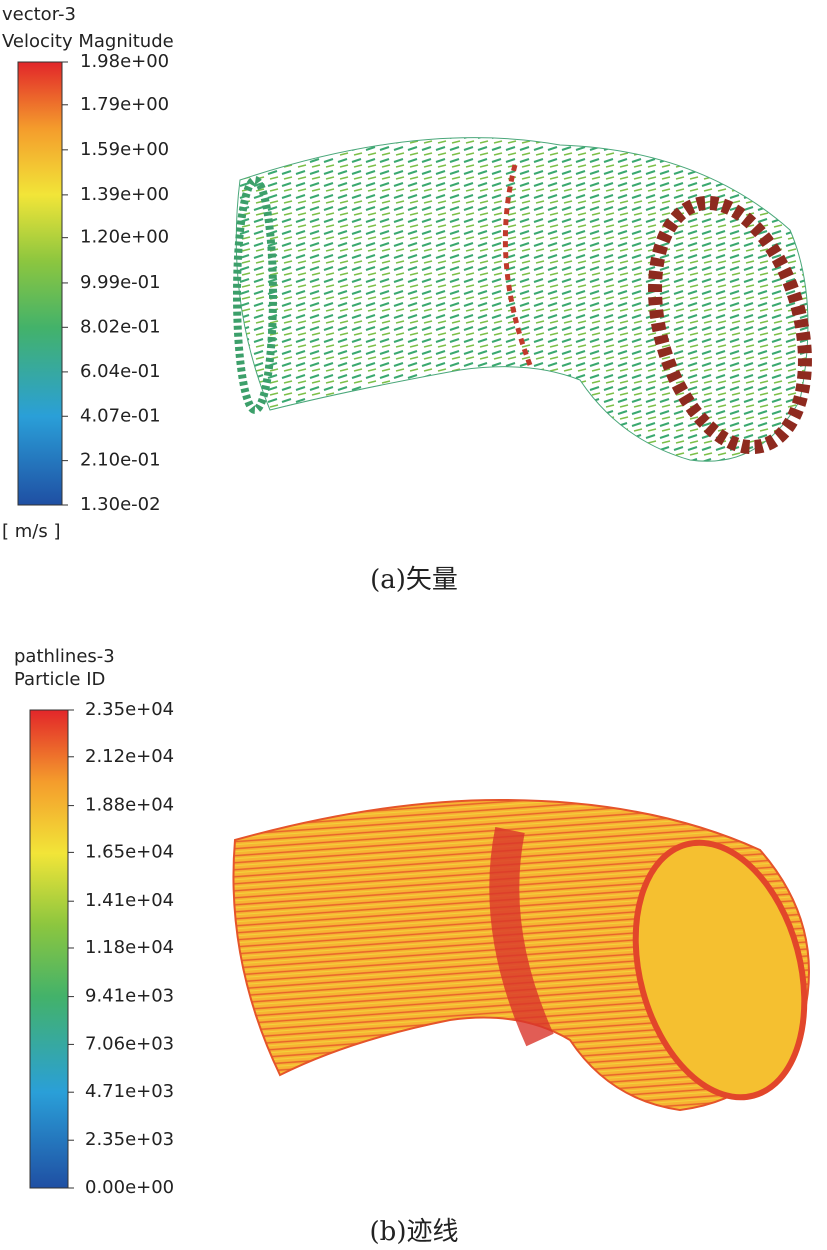  I want to click on tick-label: 7.06e+03, so click(129, 1043).